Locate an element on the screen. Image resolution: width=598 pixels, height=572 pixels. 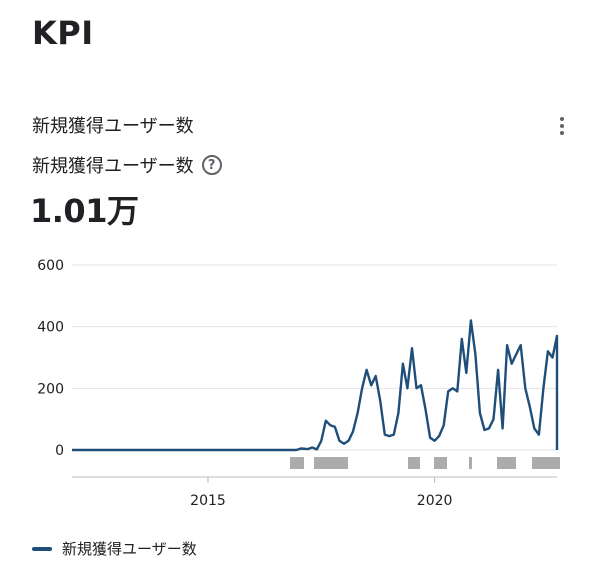
annotation-marks is located at coordinates (425, 463).